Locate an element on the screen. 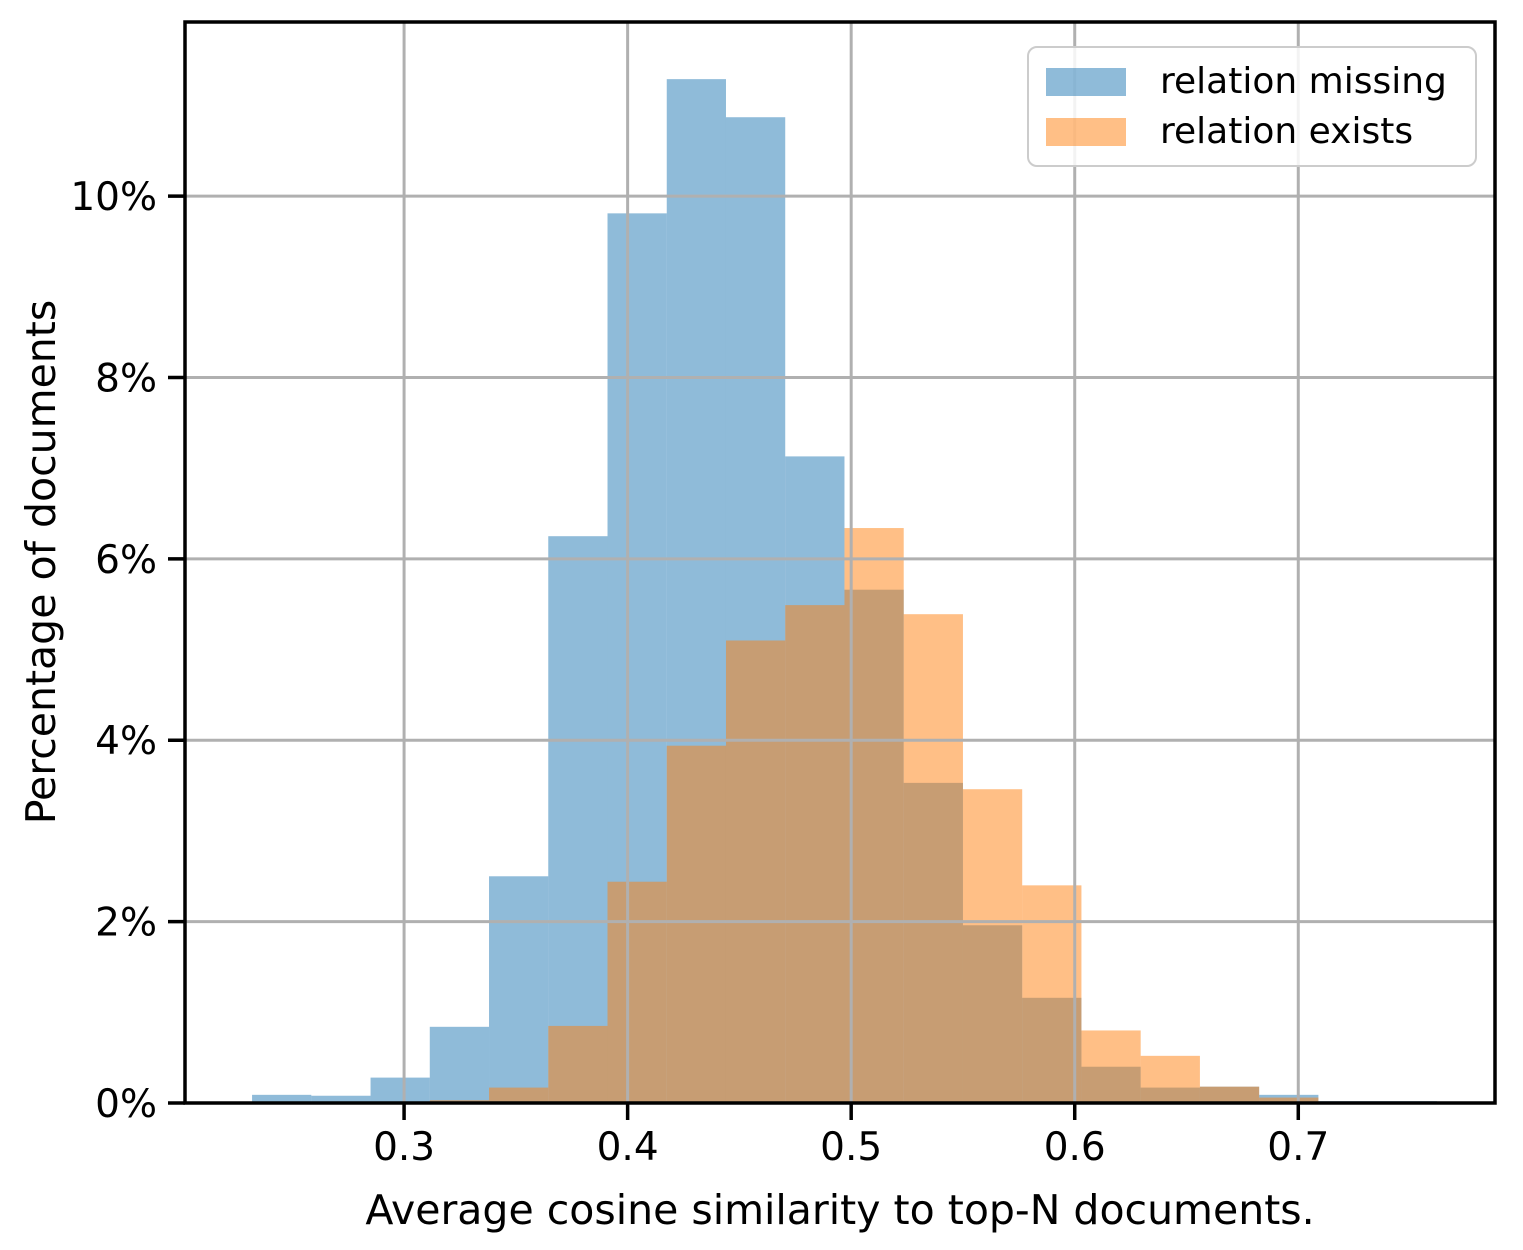  legend-entry-relation-missing: relation missing is located at coordinates (1260, 81).